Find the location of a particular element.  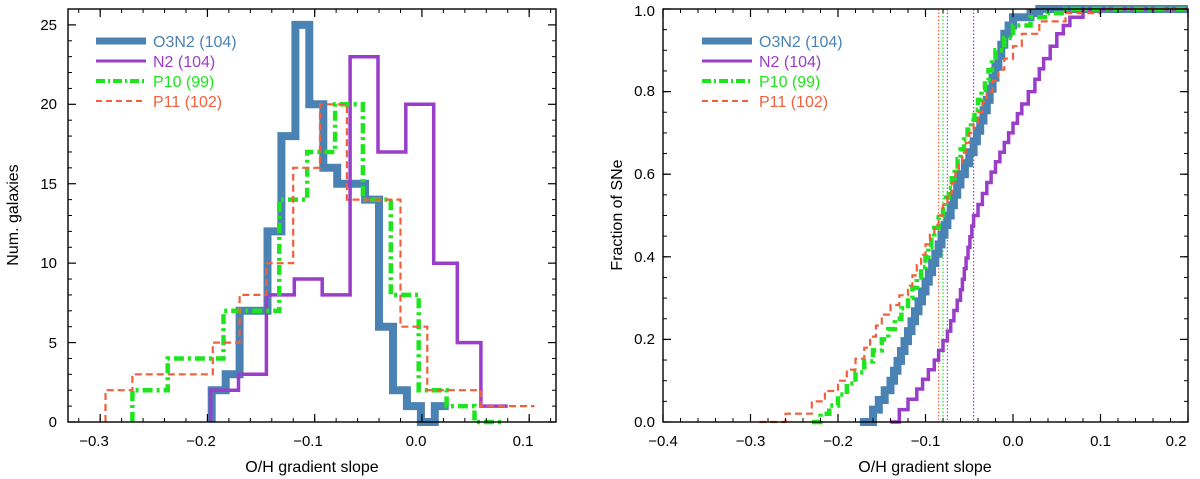

hist-y-tick-label-4: 20 is located at coordinates (48, 104).